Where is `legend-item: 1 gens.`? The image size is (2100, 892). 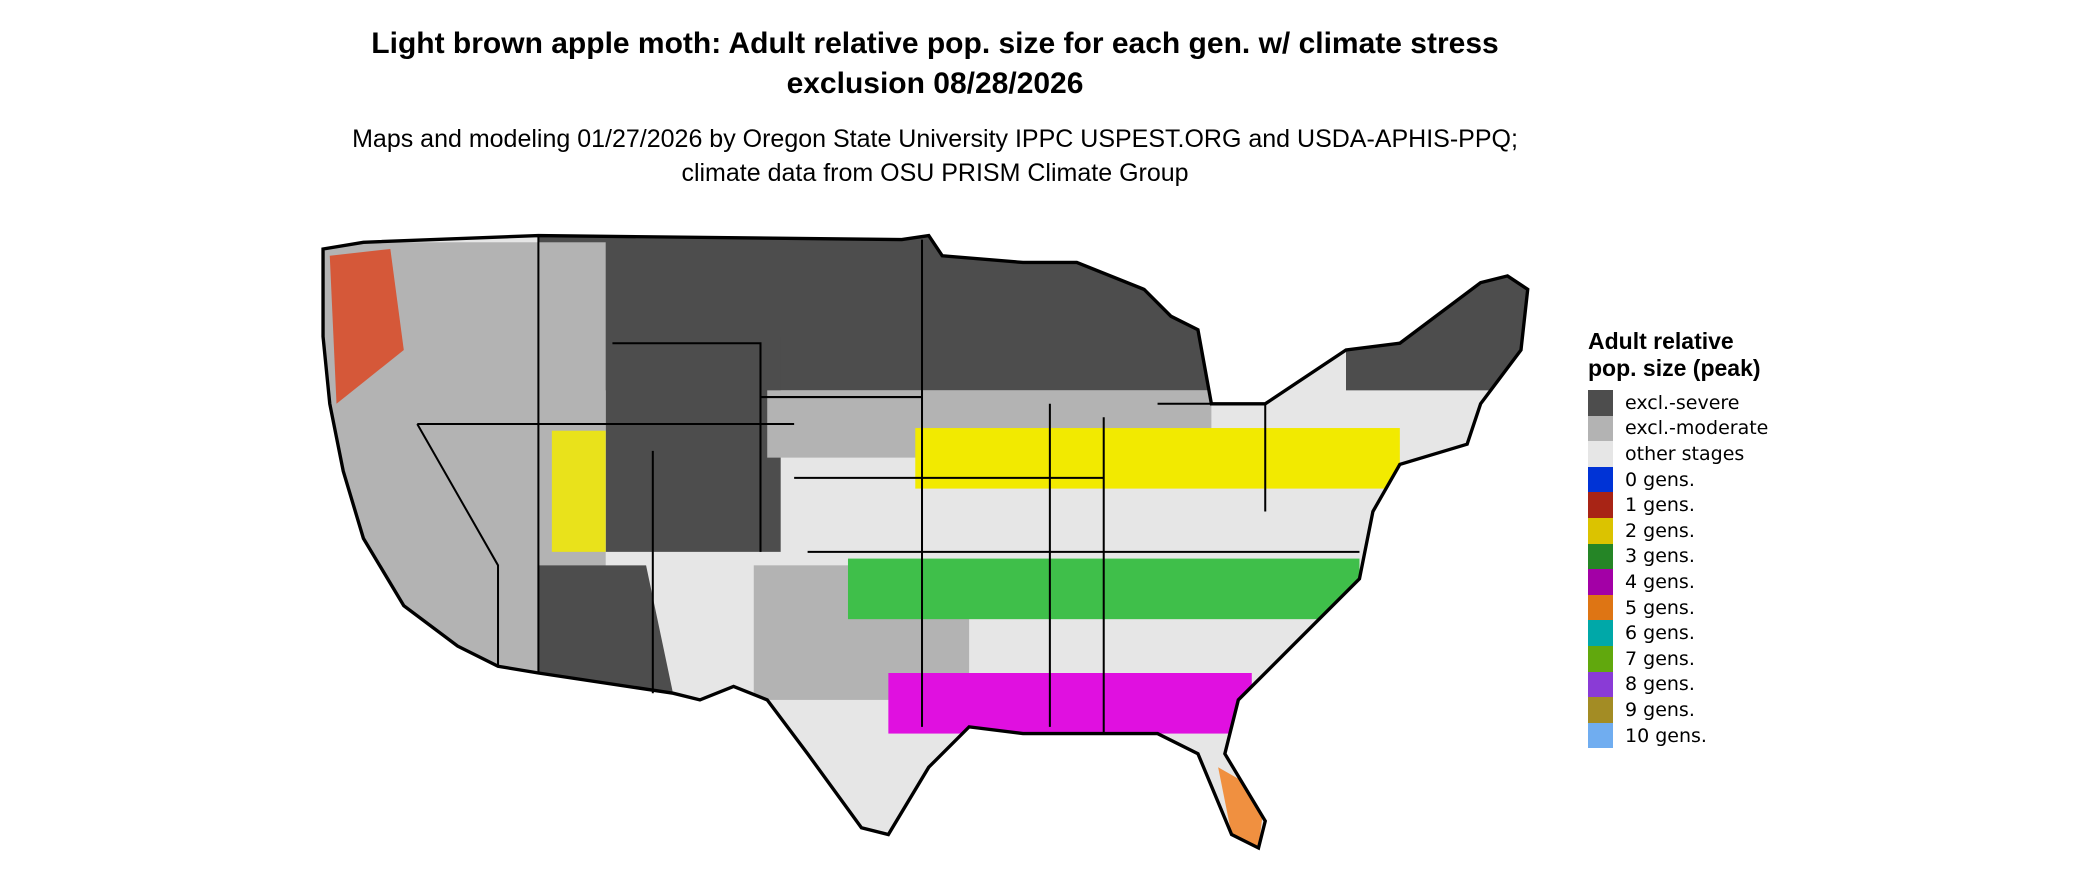
legend-item: 1 gens. is located at coordinates (1688, 505).